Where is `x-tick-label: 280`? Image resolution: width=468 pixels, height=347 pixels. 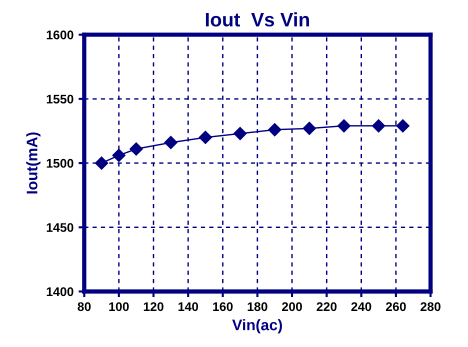
x-tick-label: 280 is located at coordinates (430, 307).